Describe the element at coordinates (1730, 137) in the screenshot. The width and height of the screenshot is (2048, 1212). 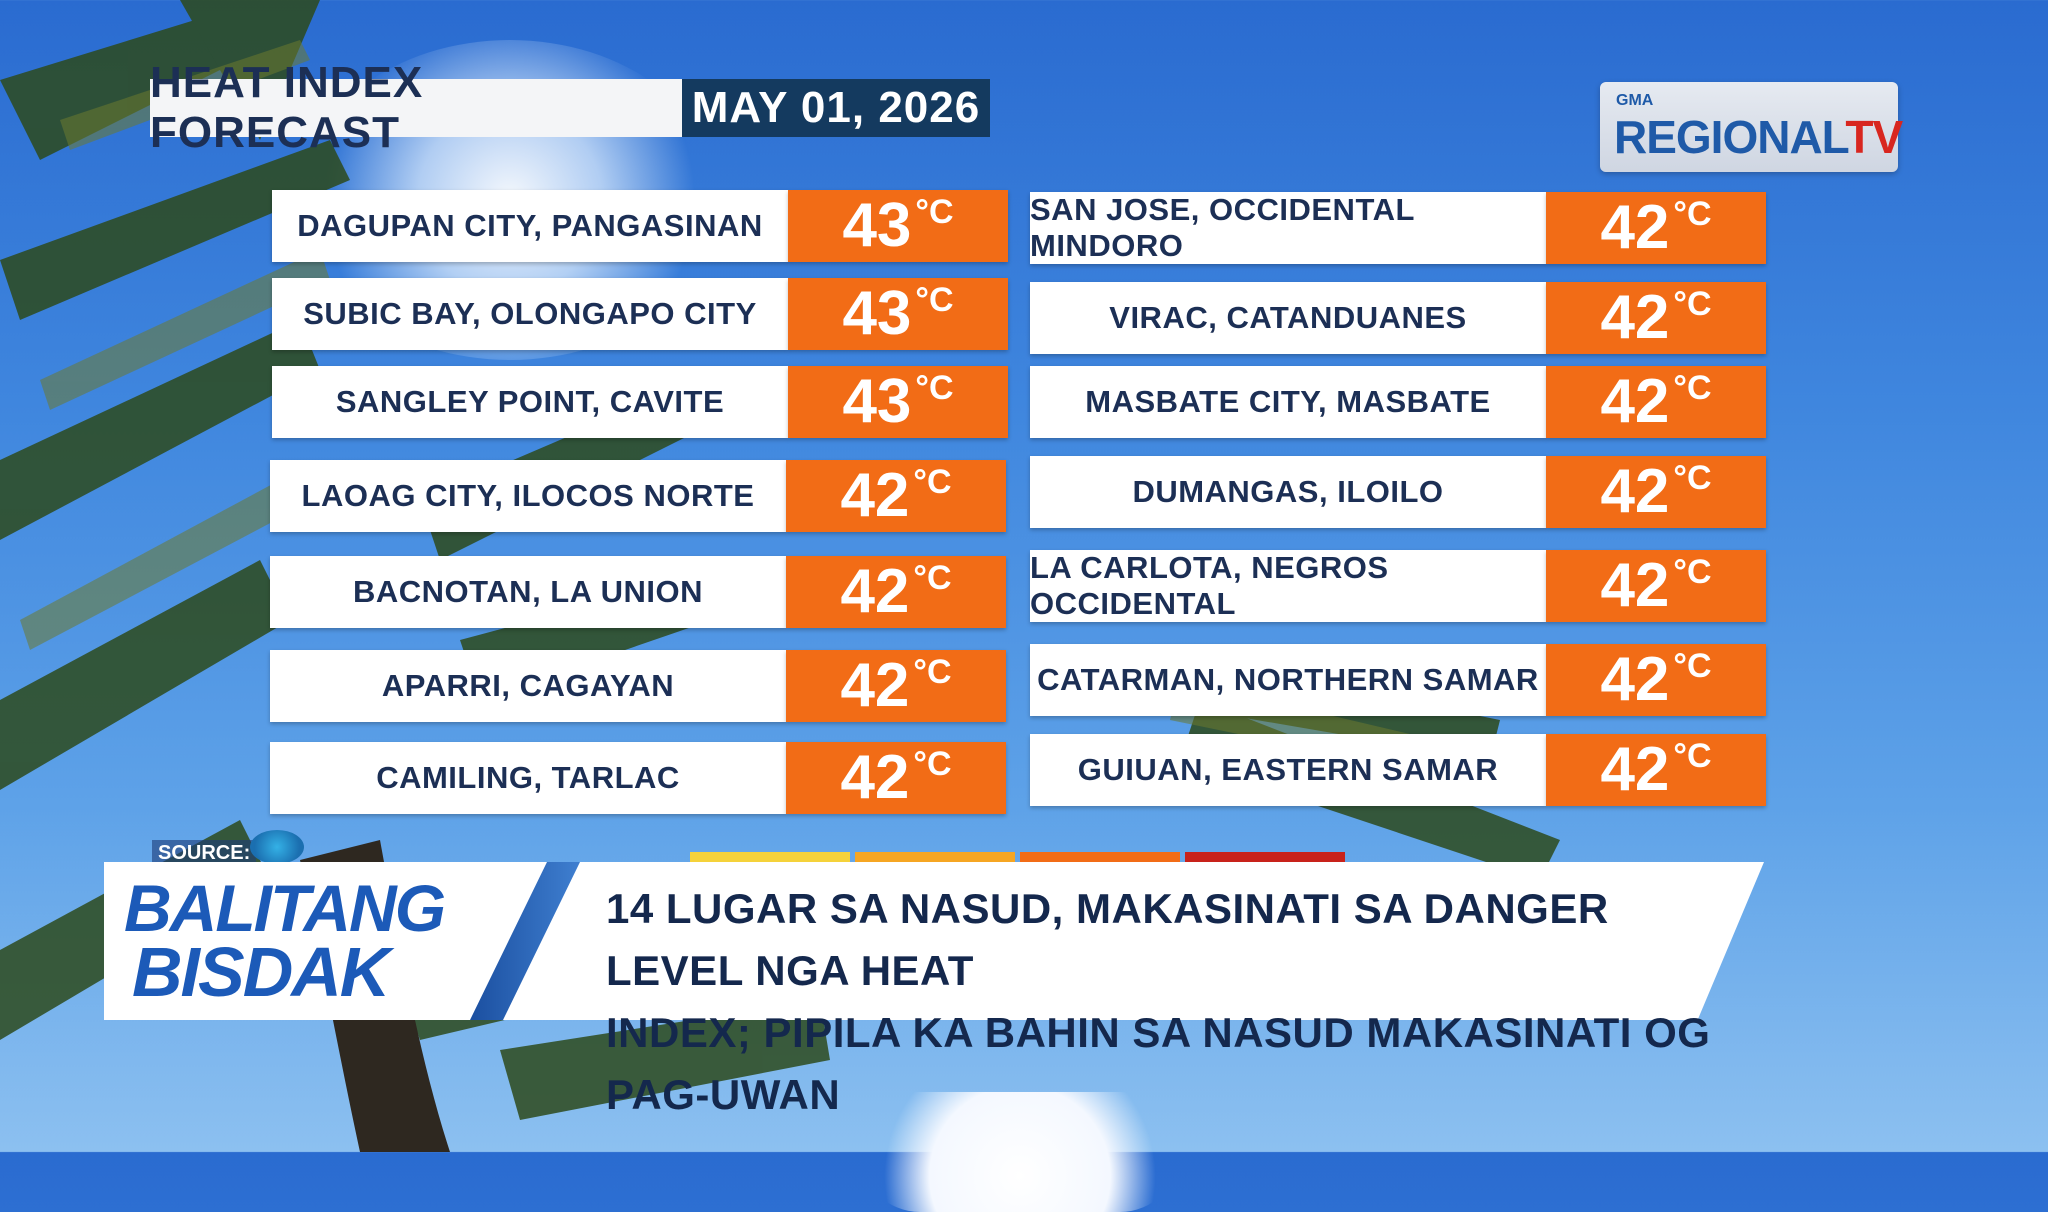
I see `logo-regional-text: REGIONAL` at that location.